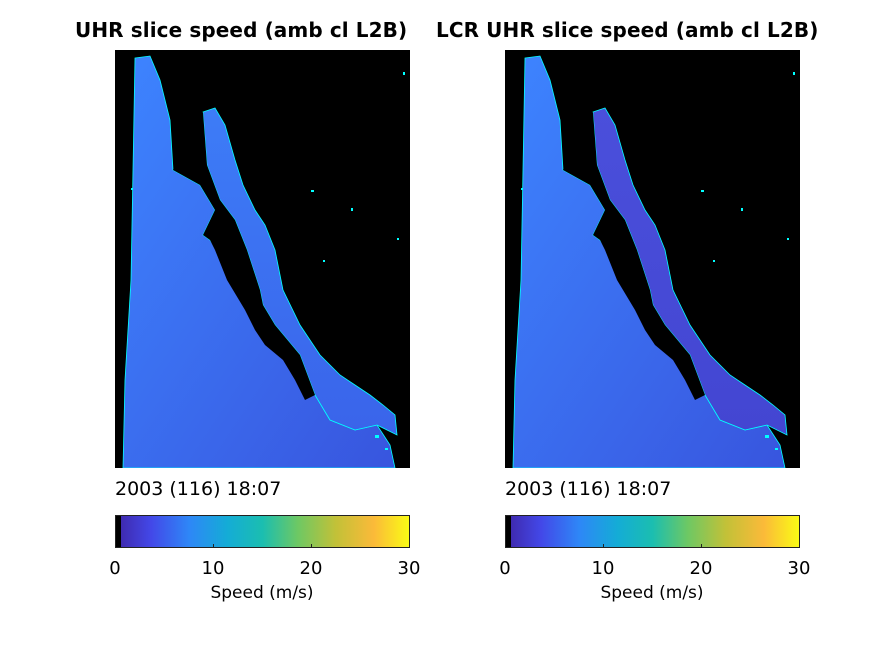 Image resolution: width=884 pixels, height=663 pixels. What do you see at coordinates (409, 568) in the screenshot?
I see `colorbar-left-tick-30: 30` at bounding box center [409, 568].